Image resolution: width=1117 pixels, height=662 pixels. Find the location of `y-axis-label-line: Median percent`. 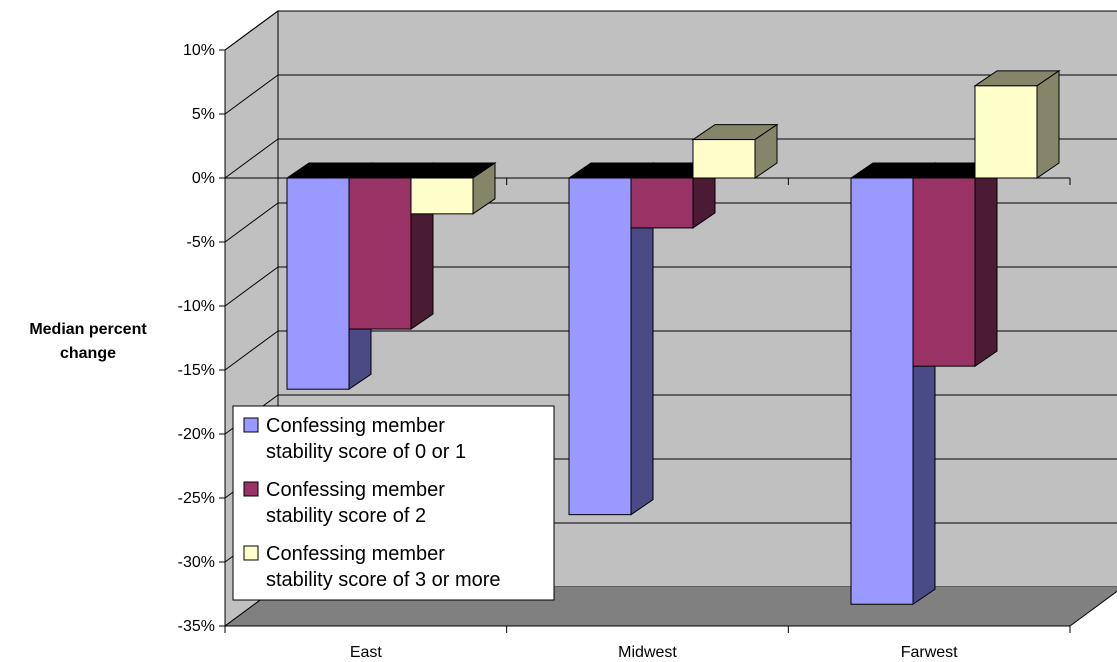

y-axis-label-line: Median percent is located at coordinates (88, 329).